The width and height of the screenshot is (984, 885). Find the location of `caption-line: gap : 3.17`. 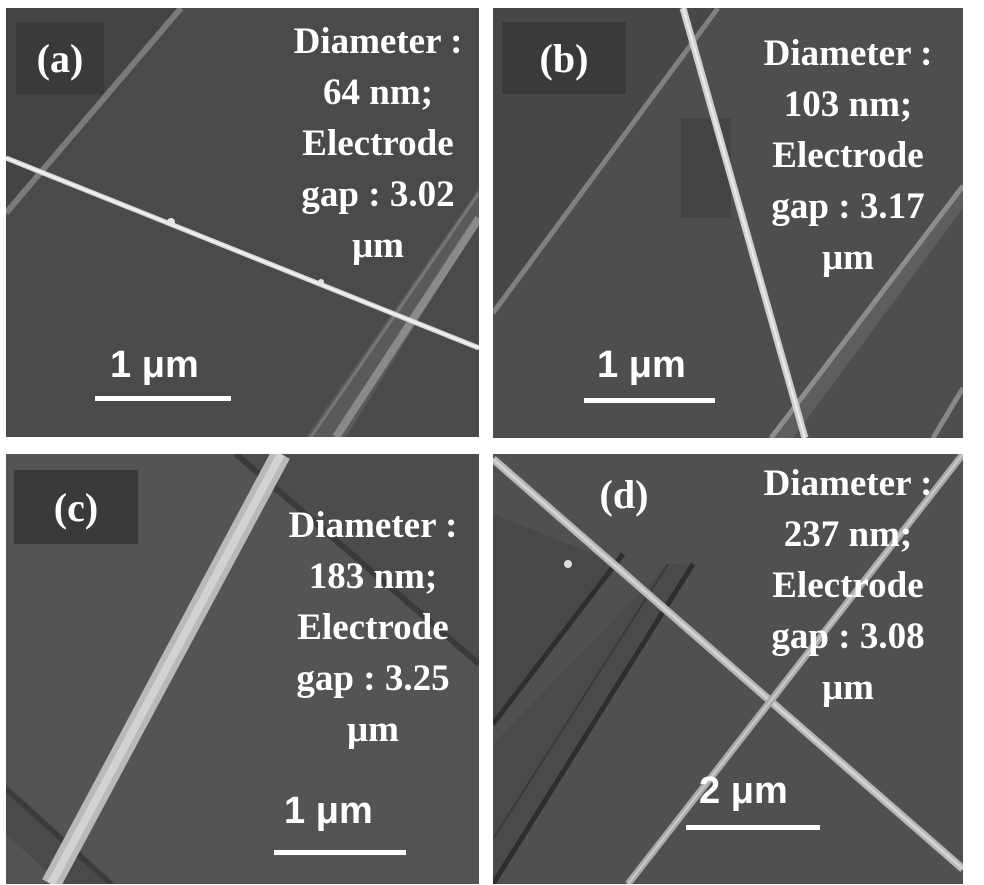

caption-line: gap : 3.17 is located at coordinates (848, 206).